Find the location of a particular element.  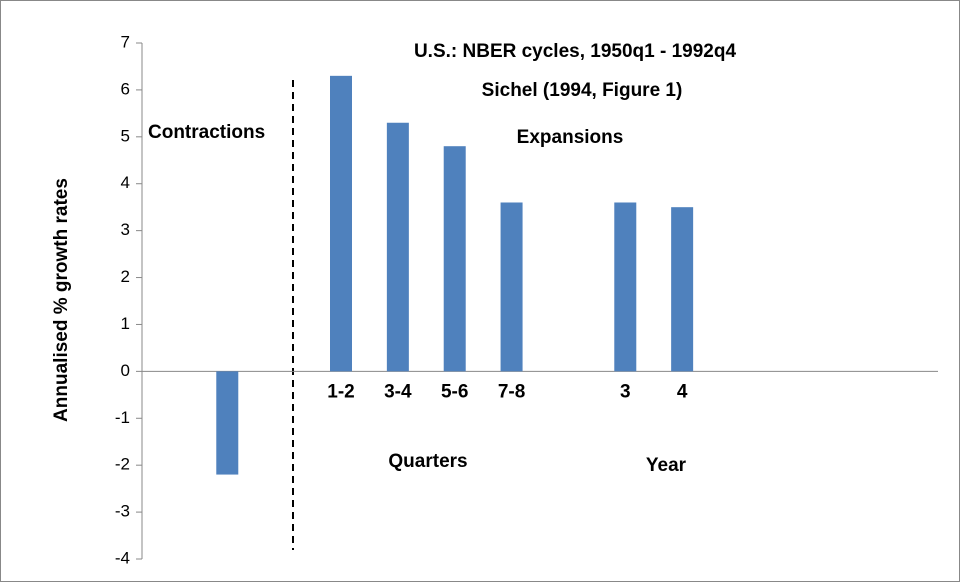

y-tick-label: 0 is located at coordinates (125, 370).